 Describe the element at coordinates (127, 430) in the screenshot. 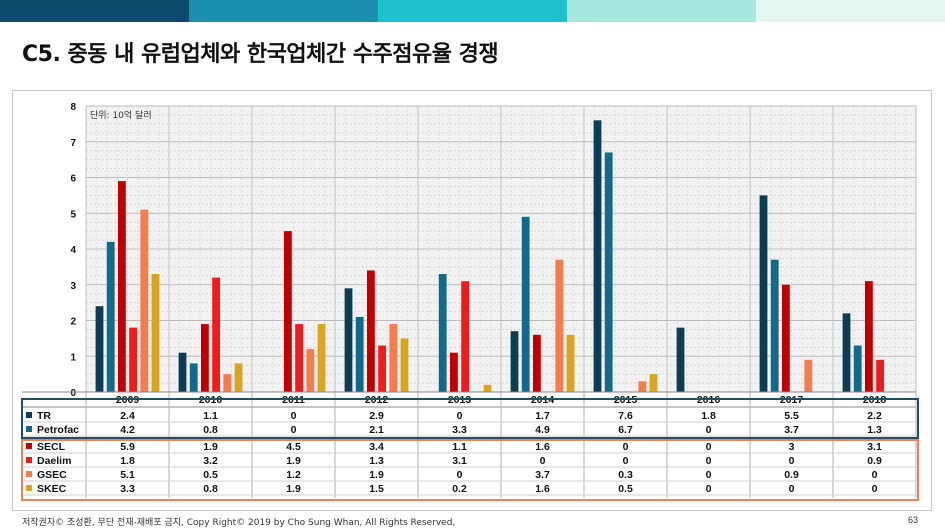

I see `table-value-petrofac: 4.2` at that location.